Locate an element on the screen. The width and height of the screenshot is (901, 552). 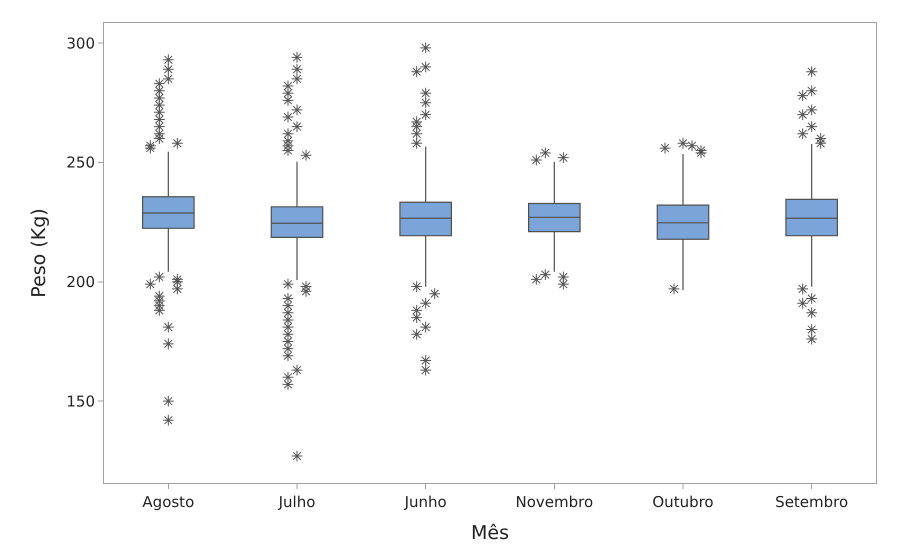
x-tick-label: Junho is located at coordinates (425, 502).